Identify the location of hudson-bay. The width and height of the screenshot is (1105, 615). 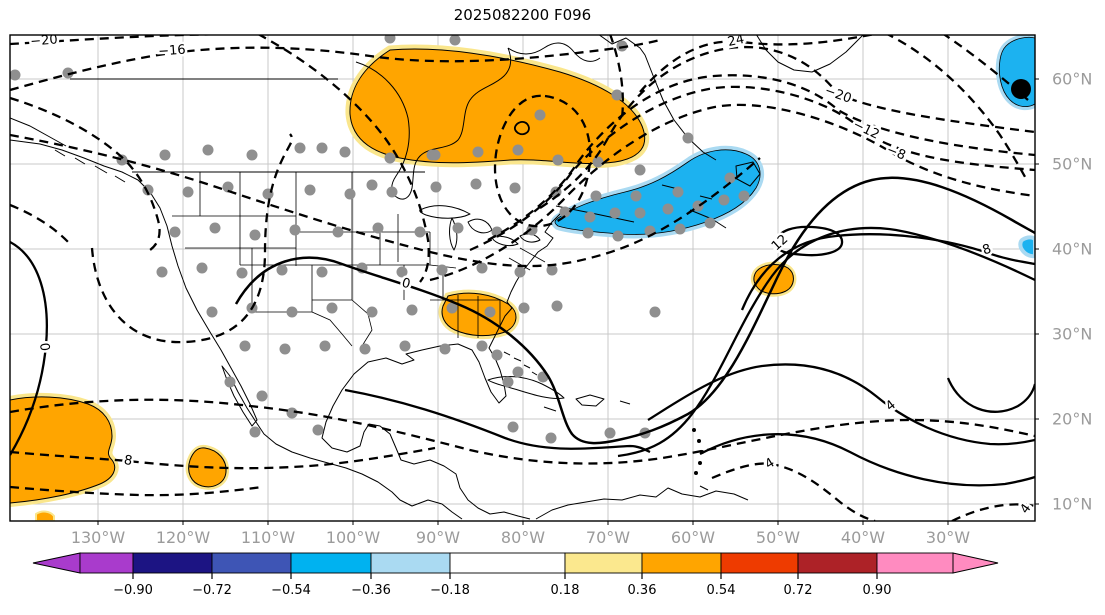
(478, 121).